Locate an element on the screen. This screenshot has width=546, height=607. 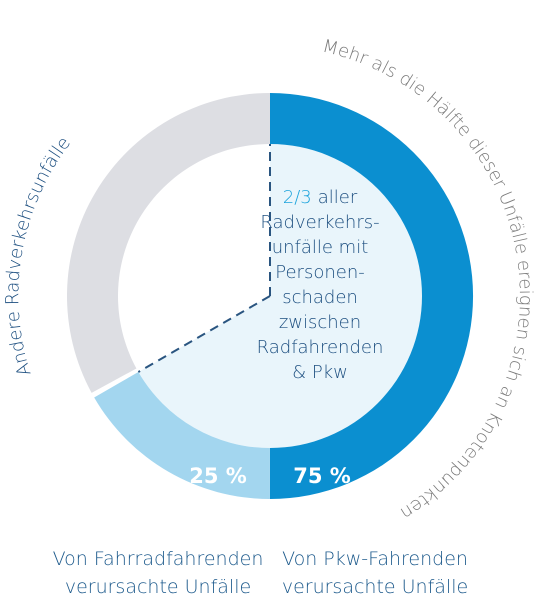
center-note-line: & Pkw is located at coordinates (320, 372).